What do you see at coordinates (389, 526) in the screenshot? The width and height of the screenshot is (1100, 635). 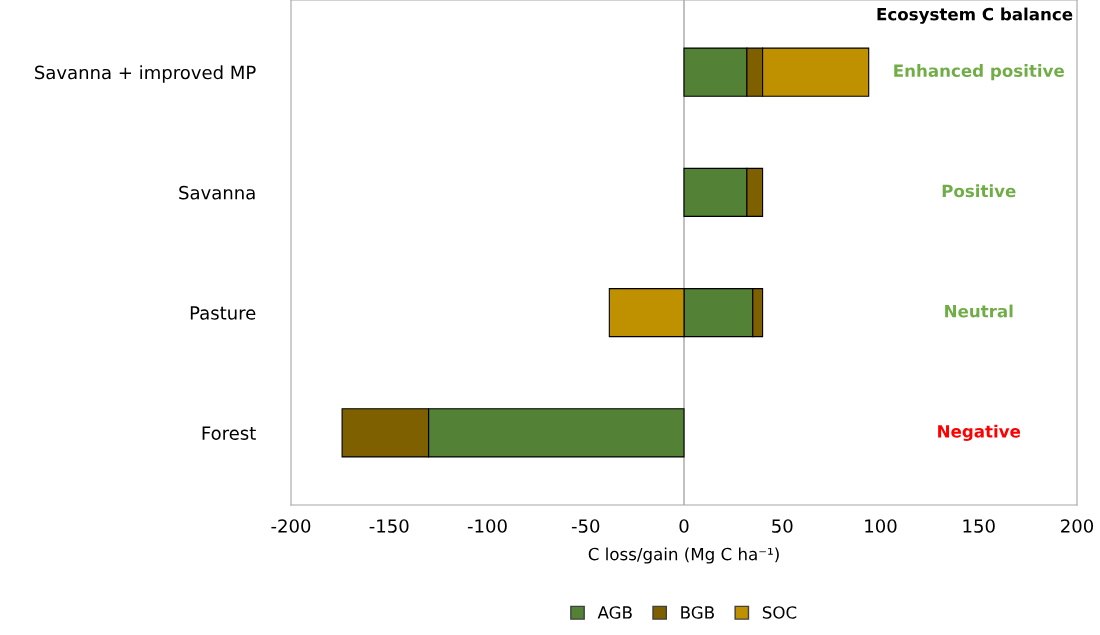 I see `x-tick-label: -150` at bounding box center [389, 526].